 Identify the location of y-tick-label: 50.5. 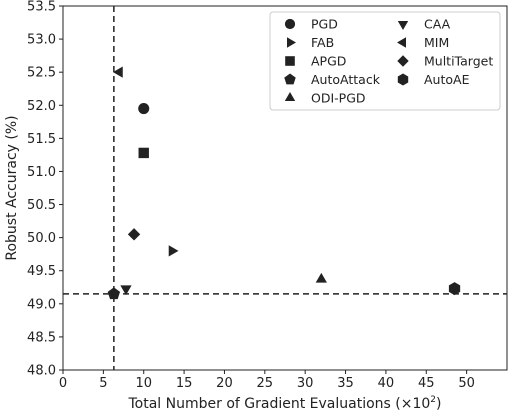
(41, 205).